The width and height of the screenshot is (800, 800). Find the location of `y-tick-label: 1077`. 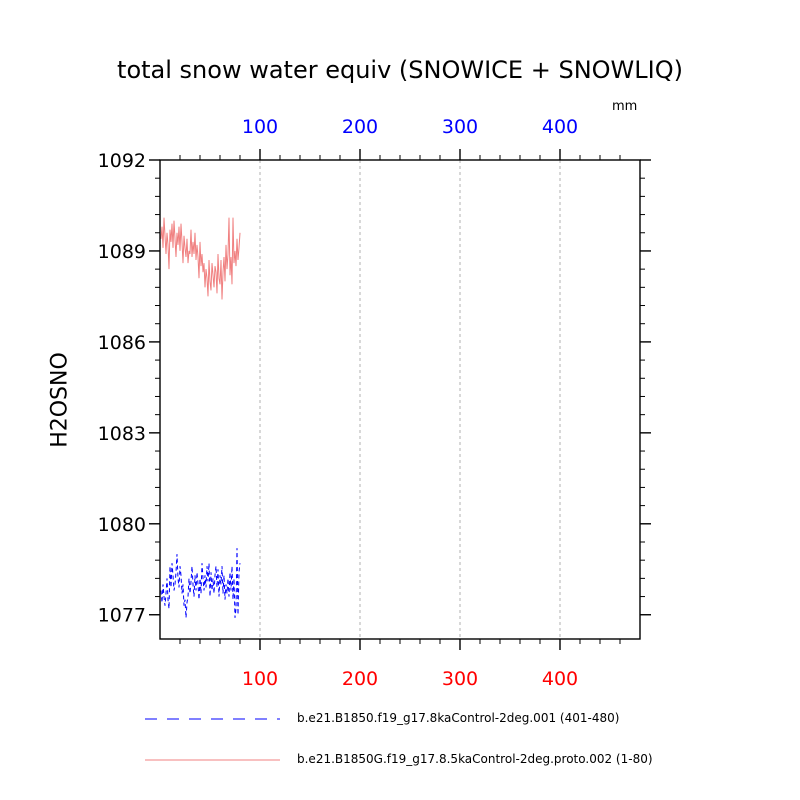

y-tick-label: 1077 is located at coordinates (122, 616).